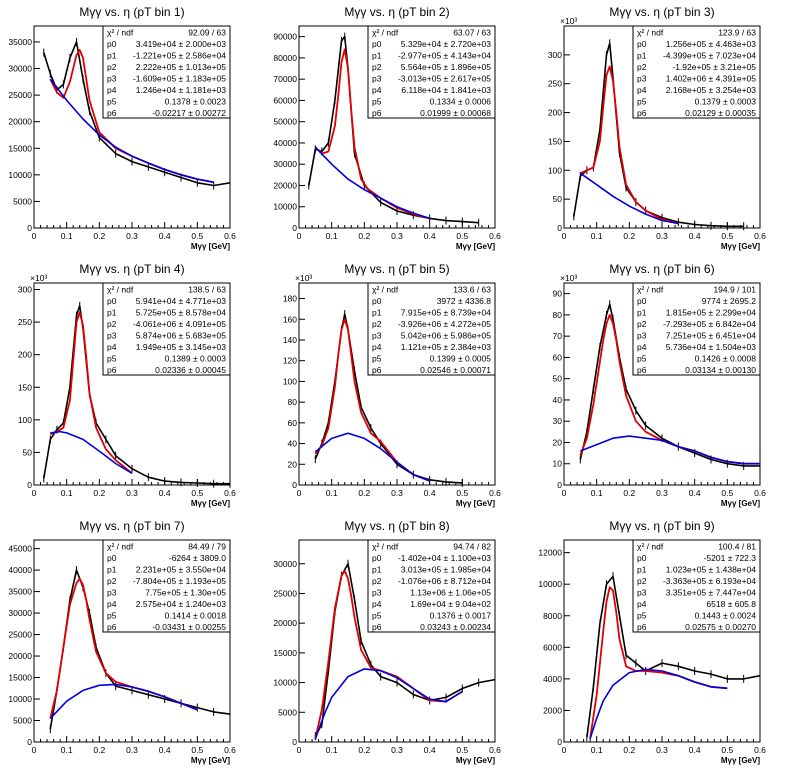 This screenshot has height=772, width=796. Describe the element at coordinates (181, 336) in the screenshot. I see `param-value: 5.874e+06 ± 5.683e+05` at that location.